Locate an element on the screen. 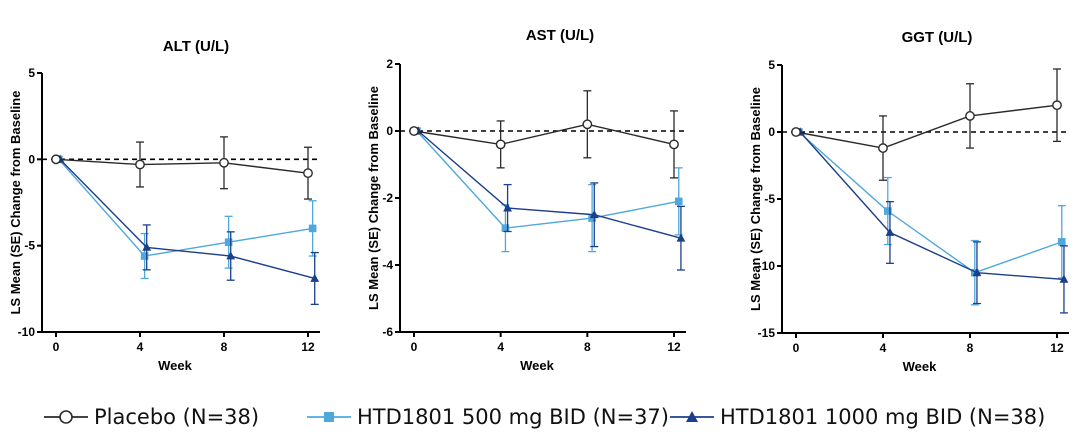 This screenshot has width=1080, height=442. panel1-y-axis-label: LS Mean (SE) Change from Baseline is located at coordinates (15, 203).